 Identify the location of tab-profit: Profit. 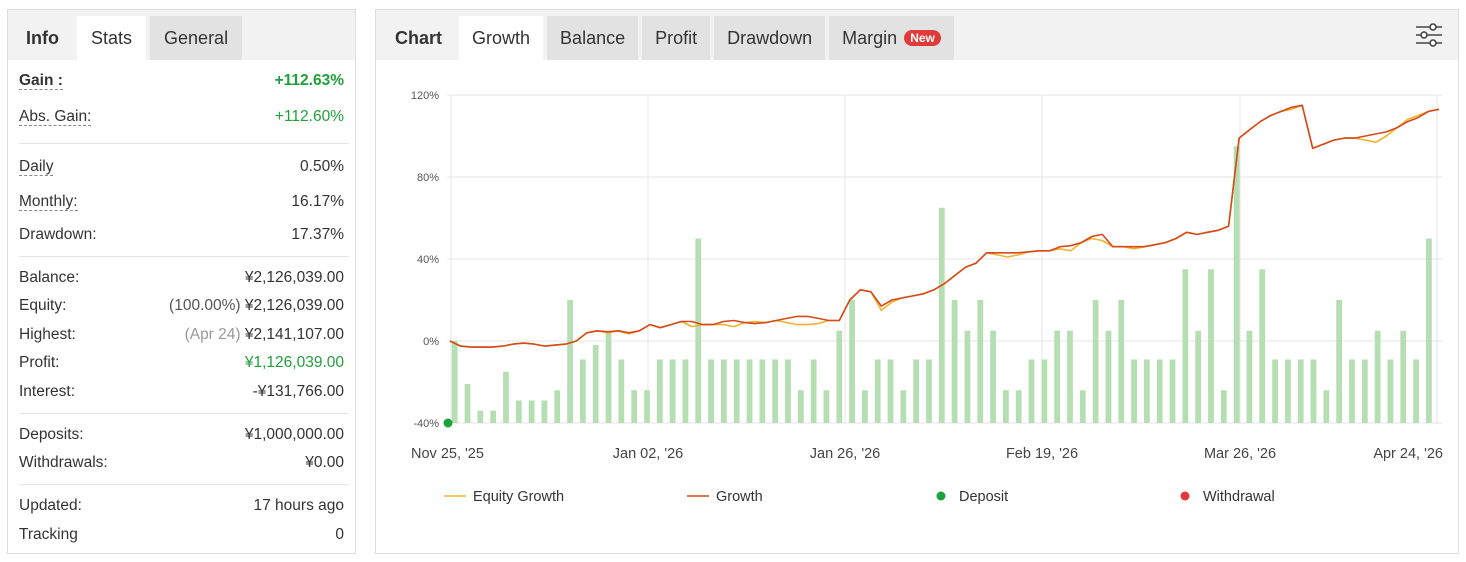
(676, 38).